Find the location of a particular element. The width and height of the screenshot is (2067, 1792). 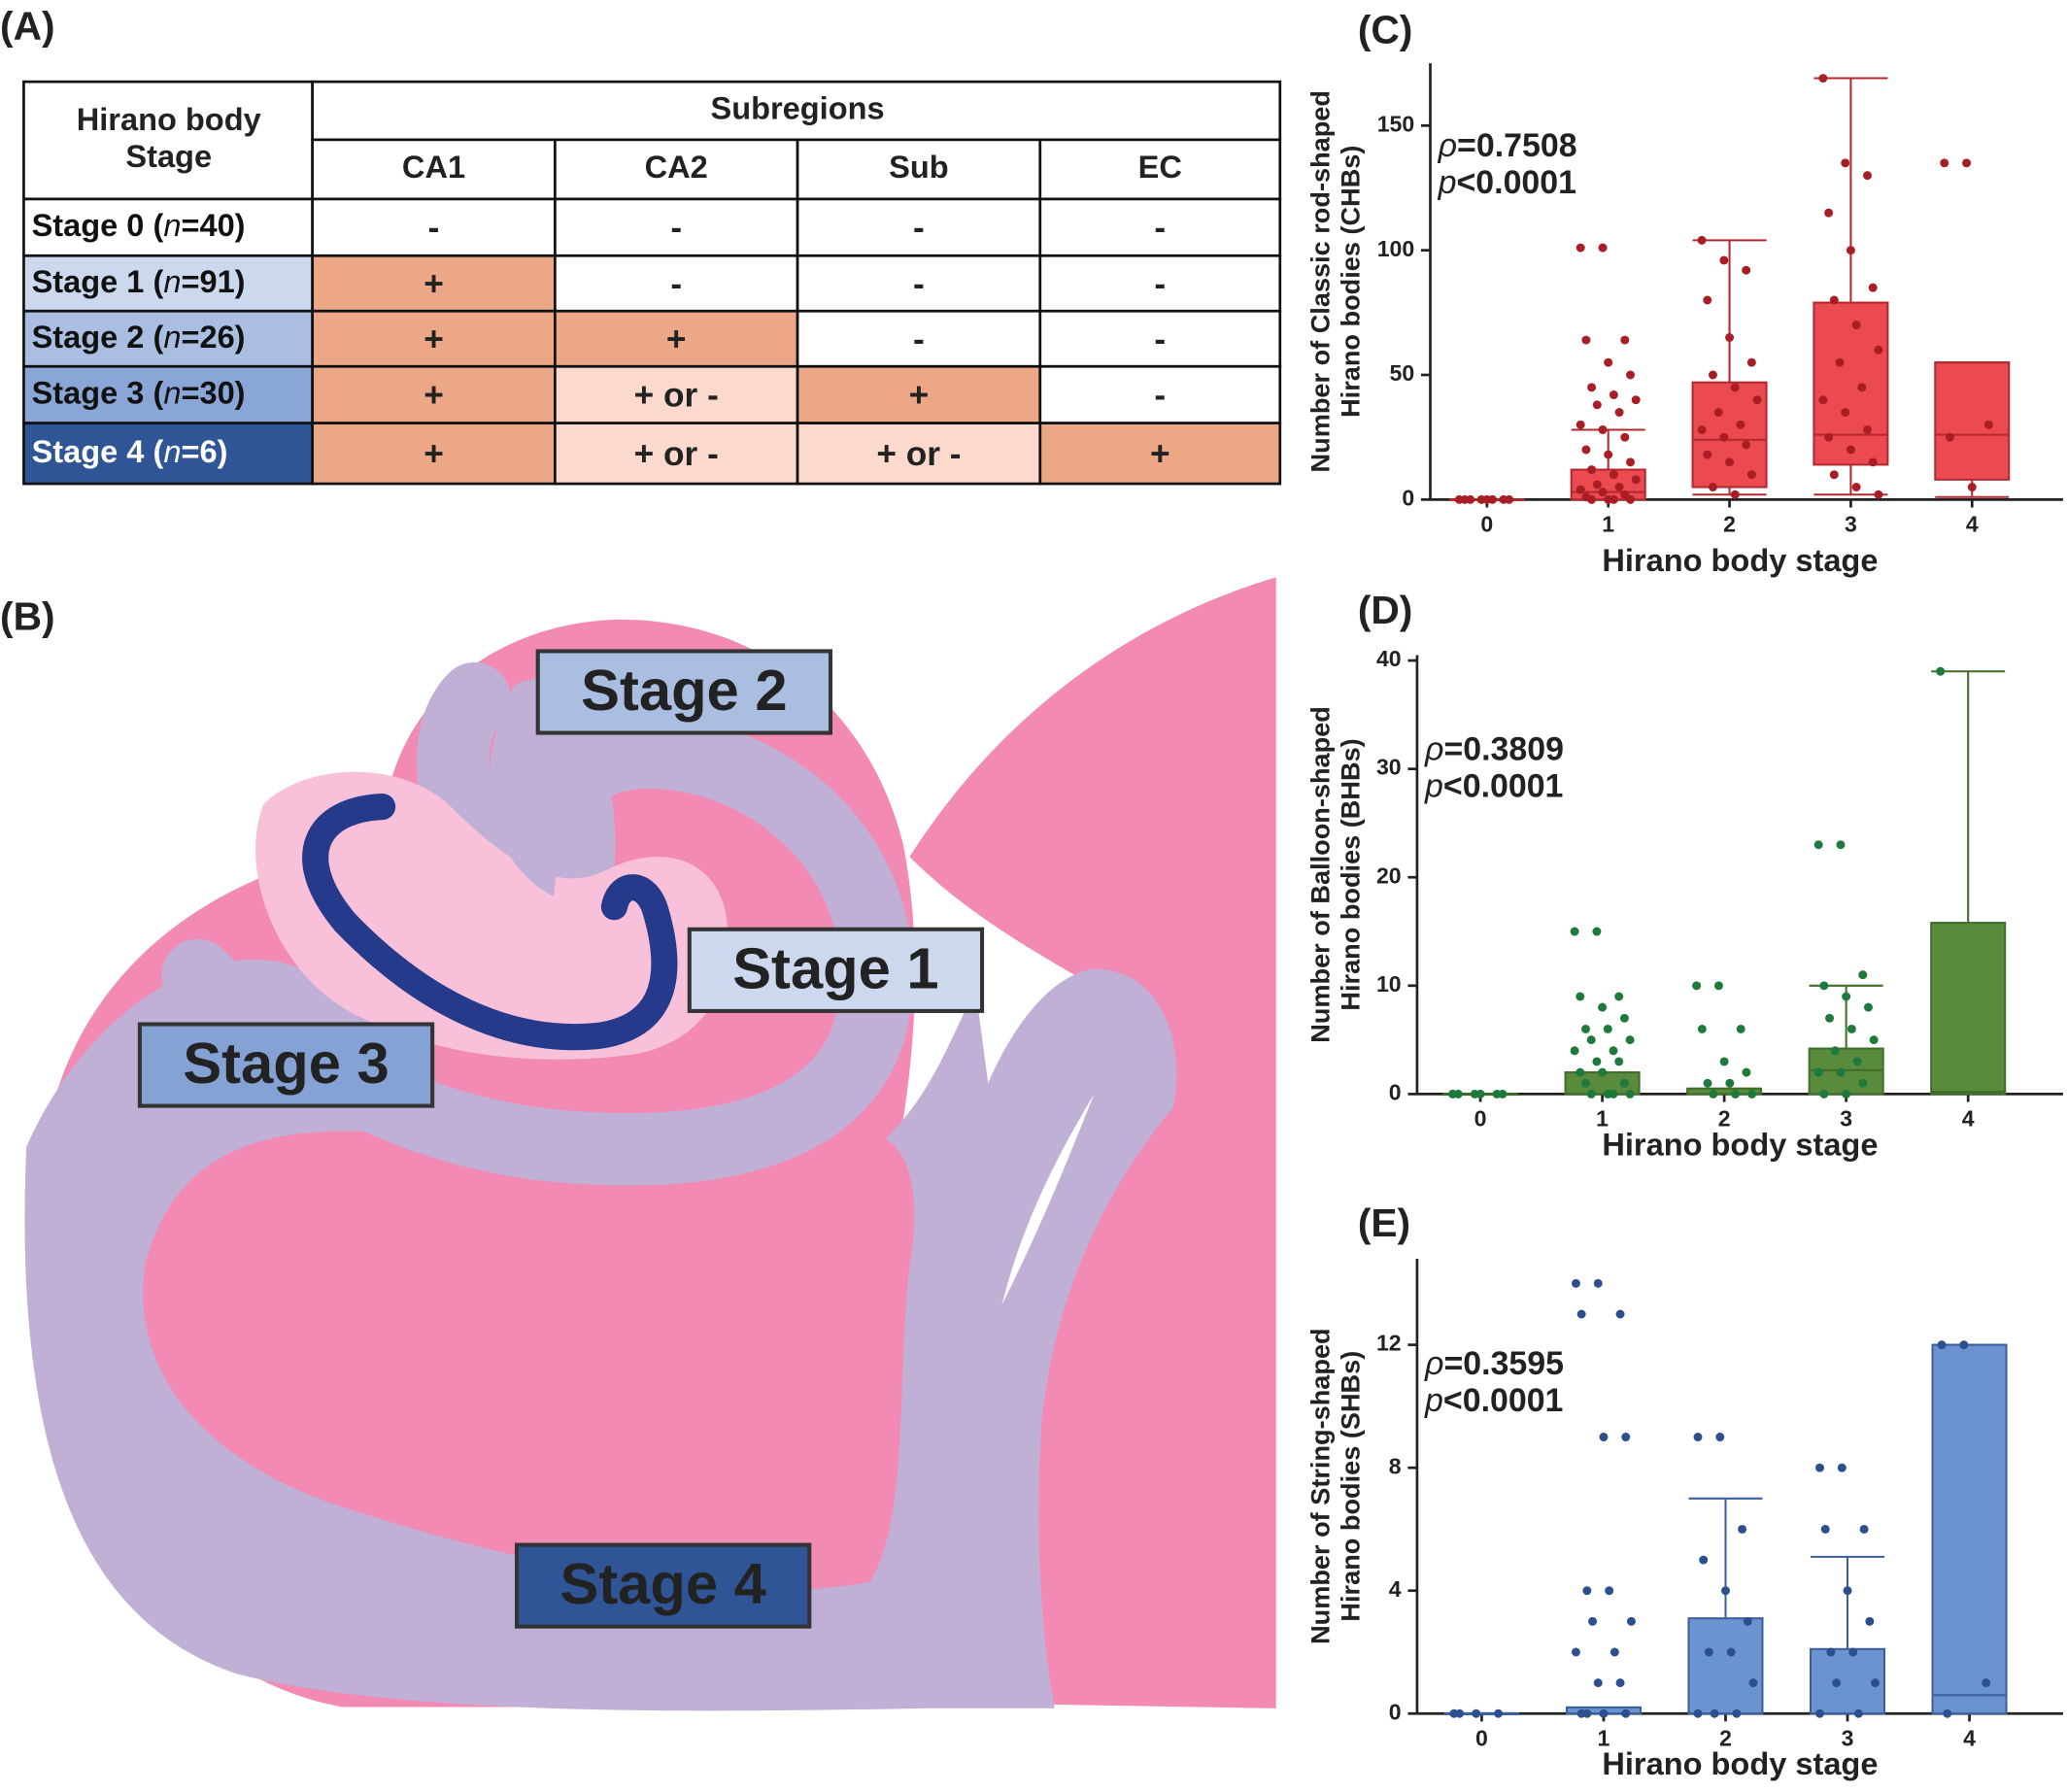

stage-label: Stage 1 (n=91) is located at coordinates (139, 280).